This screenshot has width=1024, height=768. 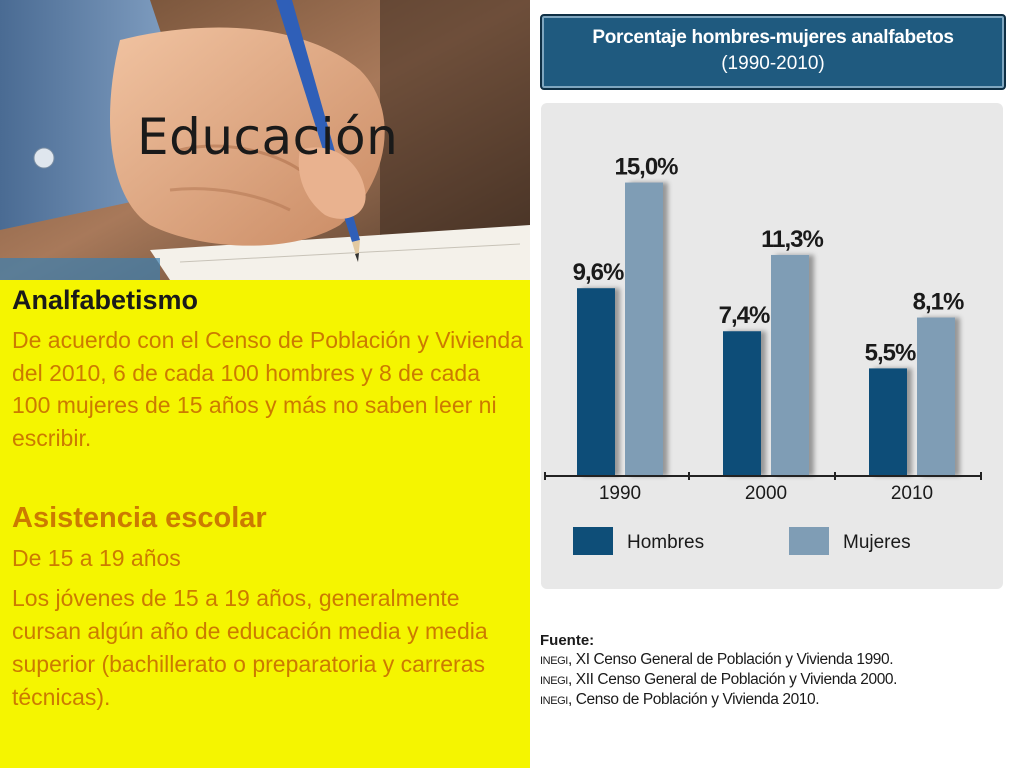 What do you see at coordinates (554, 681) in the screenshot?
I see `source-org-2: INEGI` at bounding box center [554, 681].